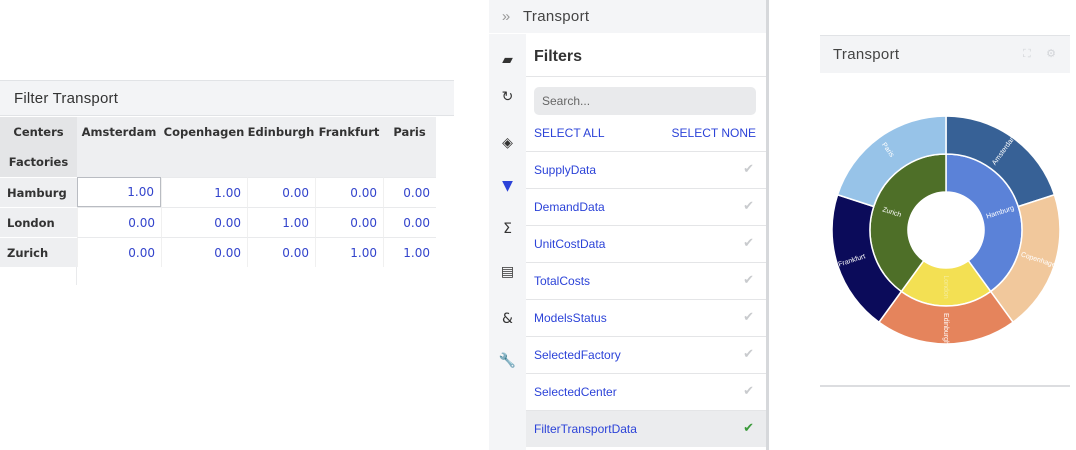  I want to click on corner-factories: Factories, so click(38, 162).